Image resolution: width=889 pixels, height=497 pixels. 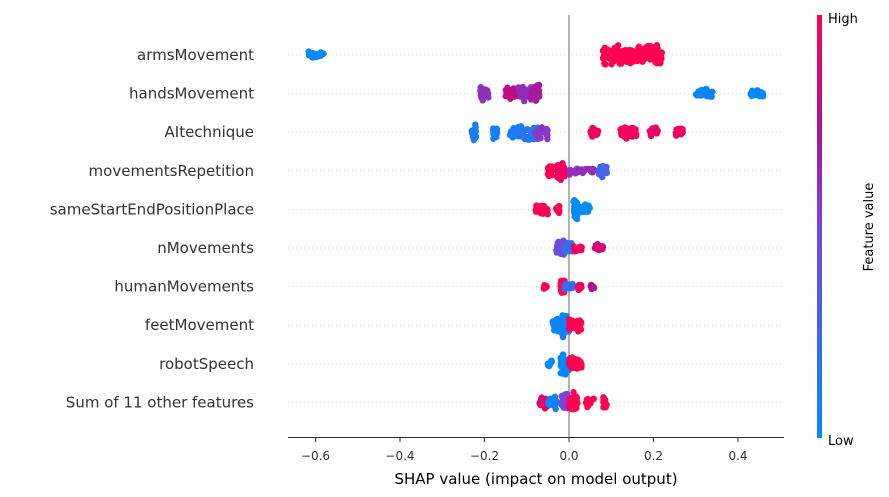 What do you see at coordinates (184, 287) in the screenshot?
I see `feature-label: humanMovements` at bounding box center [184, 287].